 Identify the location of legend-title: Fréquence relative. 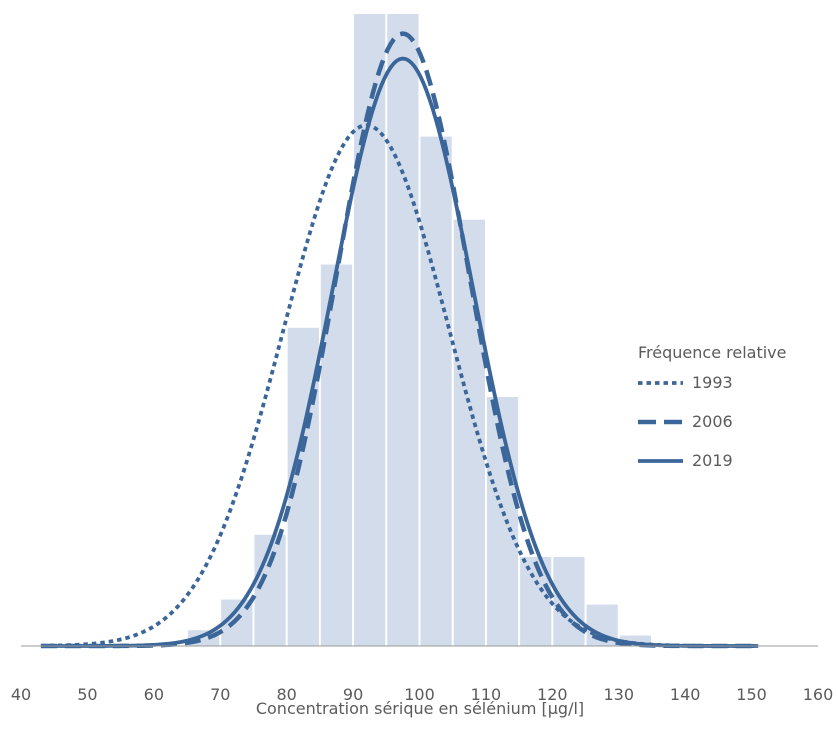
(712, 352).